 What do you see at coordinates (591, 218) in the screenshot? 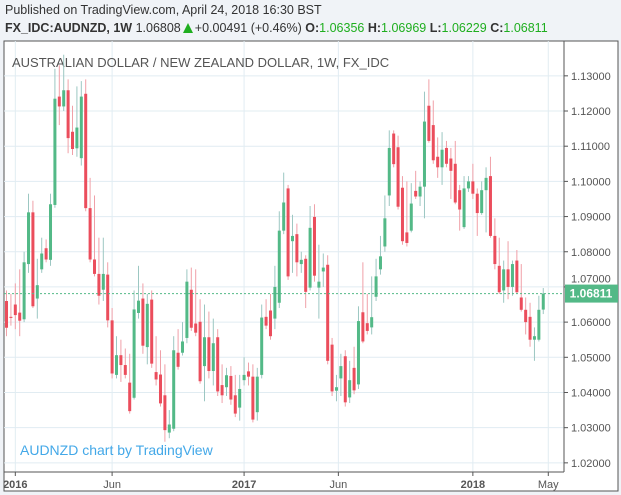
I see `y-tick-label: 1.09000` at bounding box center [591, 218].